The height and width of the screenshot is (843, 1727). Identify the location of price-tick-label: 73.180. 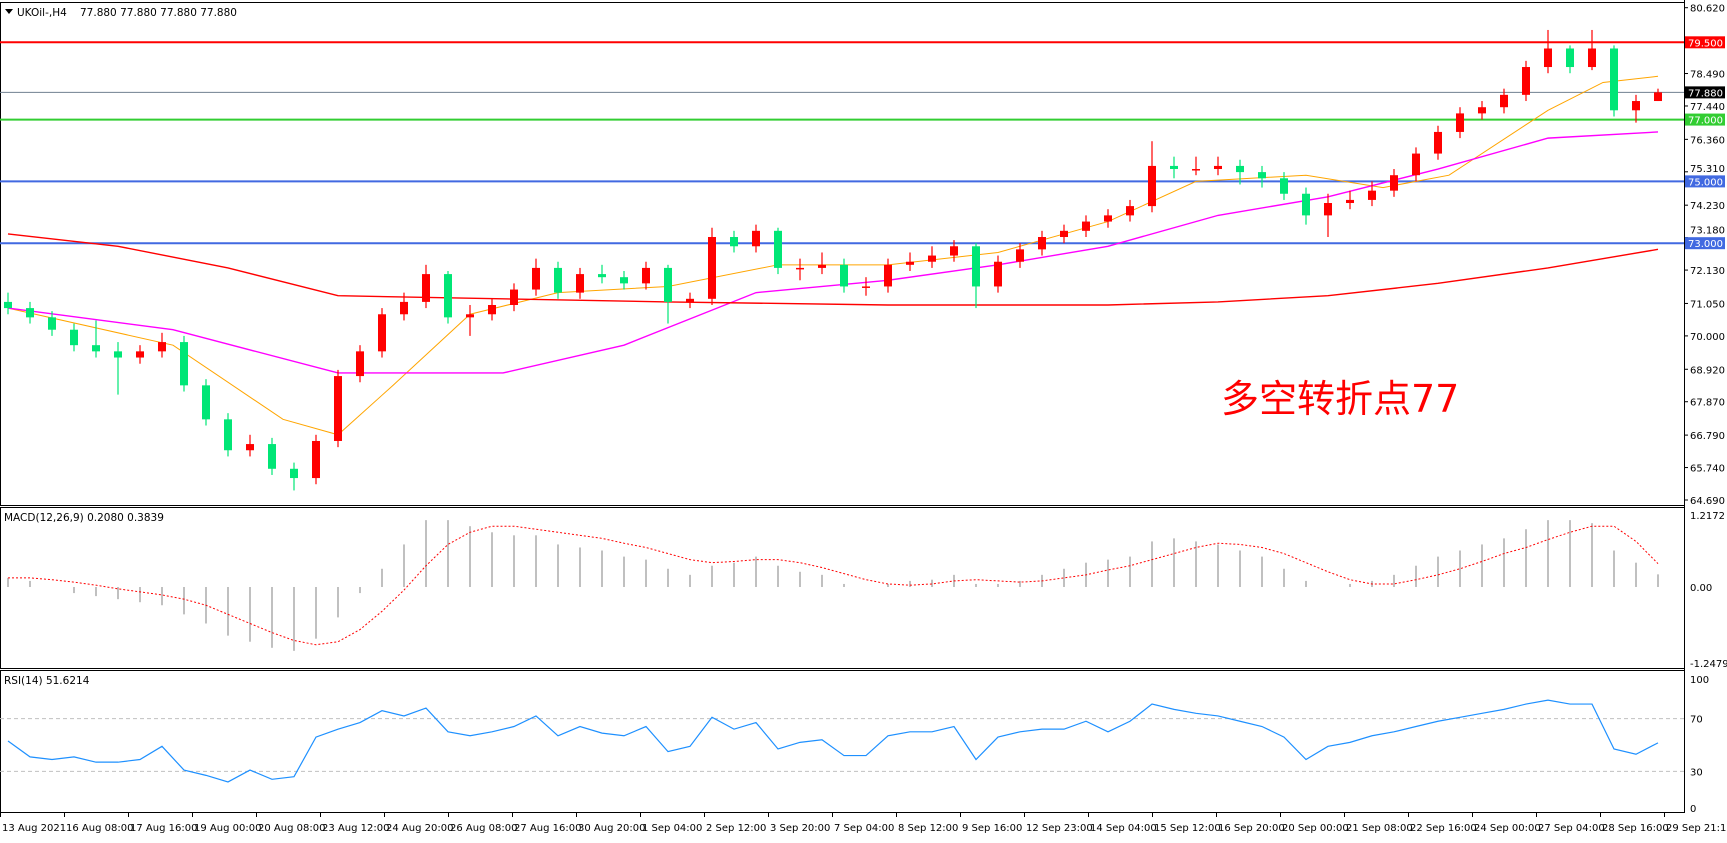
(1707, 231).